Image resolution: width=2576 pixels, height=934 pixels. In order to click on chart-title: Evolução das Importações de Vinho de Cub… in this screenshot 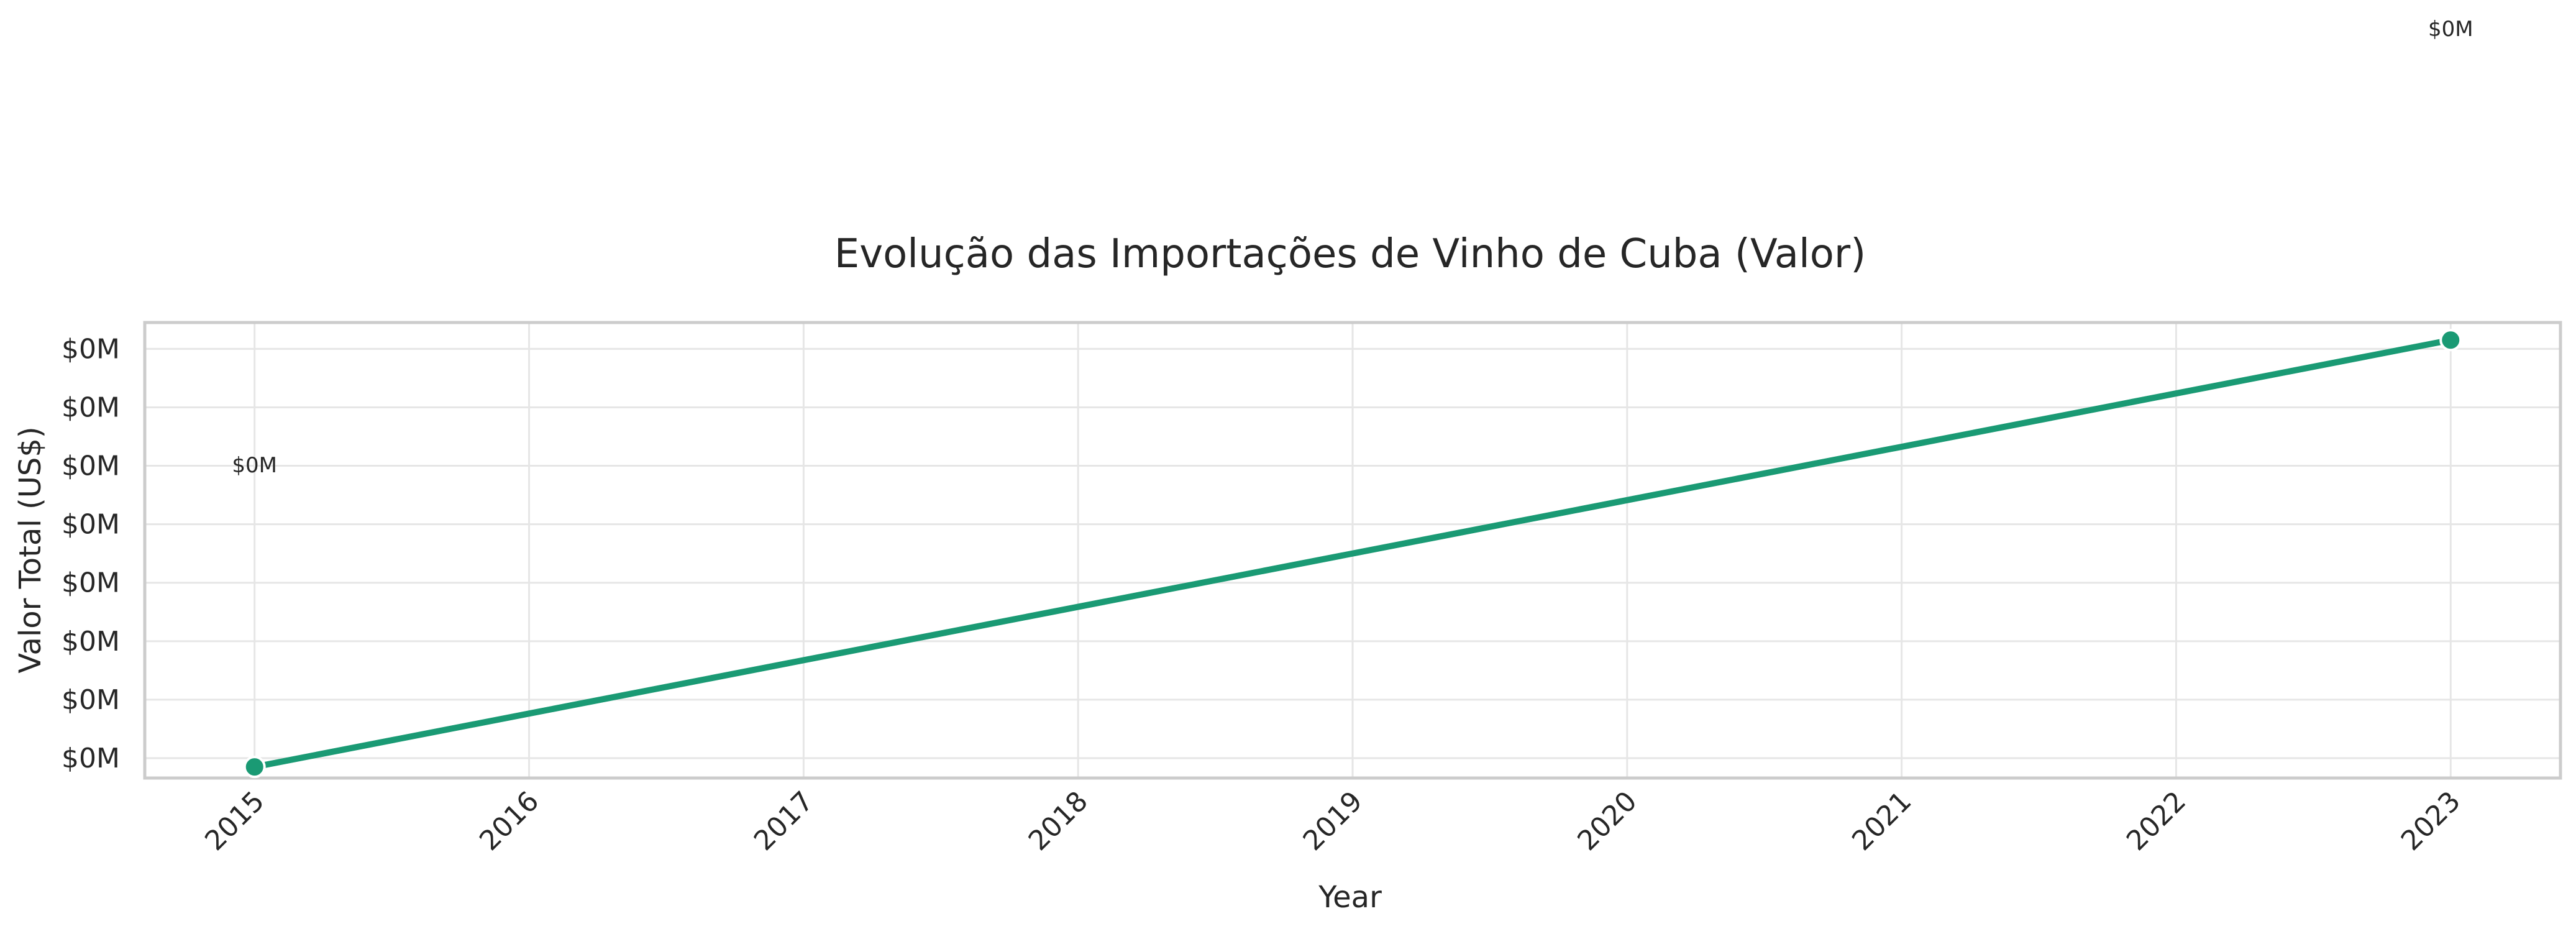, I will do `click(1350, 254)`.